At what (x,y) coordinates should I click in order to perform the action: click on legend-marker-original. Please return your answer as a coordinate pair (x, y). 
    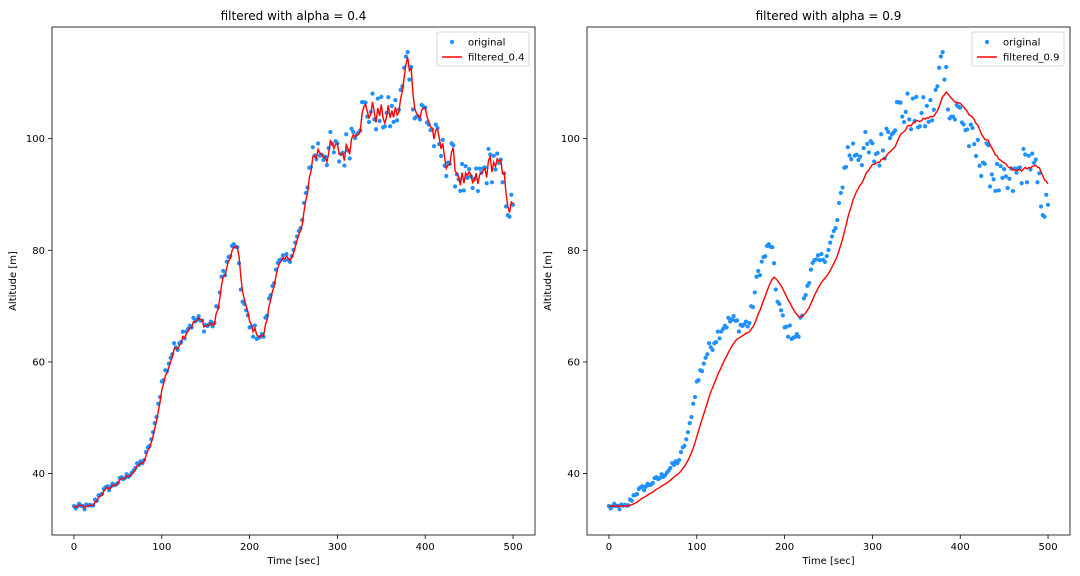
    Looking at the image, I should click on (987, 42).